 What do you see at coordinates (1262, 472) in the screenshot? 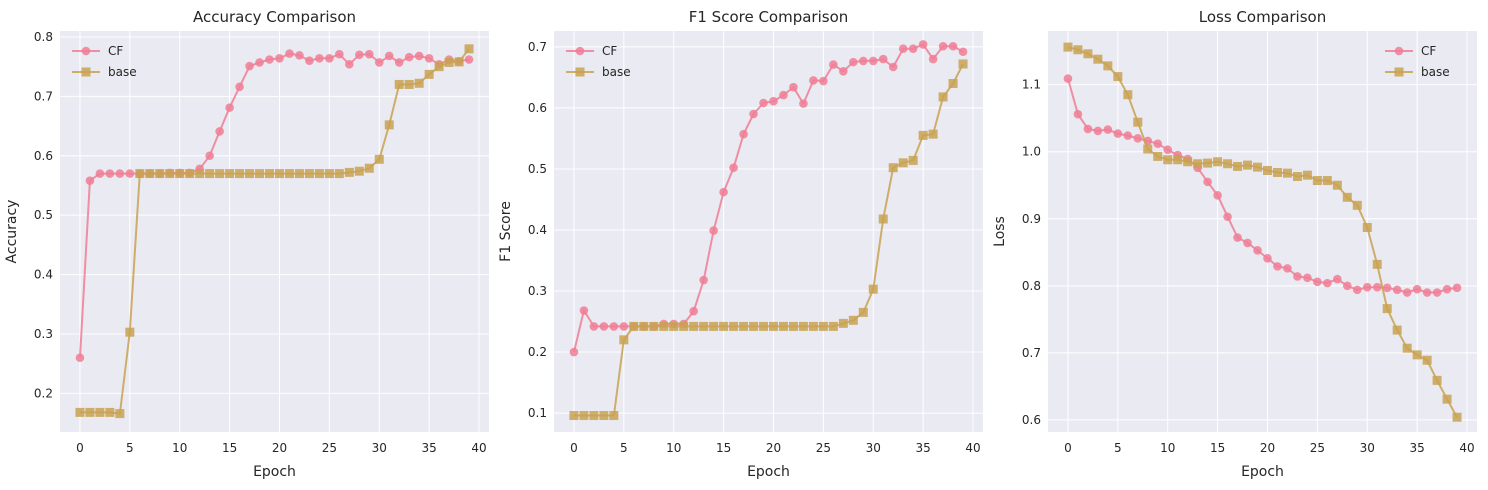
I see `loss-x-axis-label: Epoch` at bounding box center [1262, 472].